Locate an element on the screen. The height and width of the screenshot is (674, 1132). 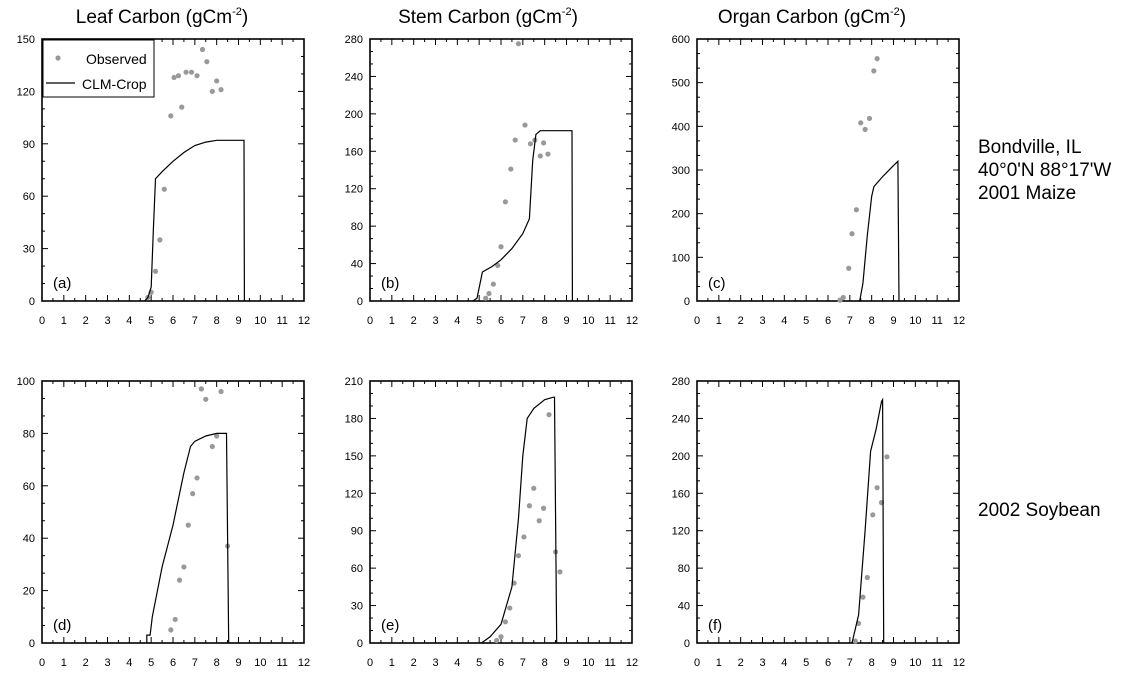
y-tick-label: 40 is located at coordinates (29, 539).